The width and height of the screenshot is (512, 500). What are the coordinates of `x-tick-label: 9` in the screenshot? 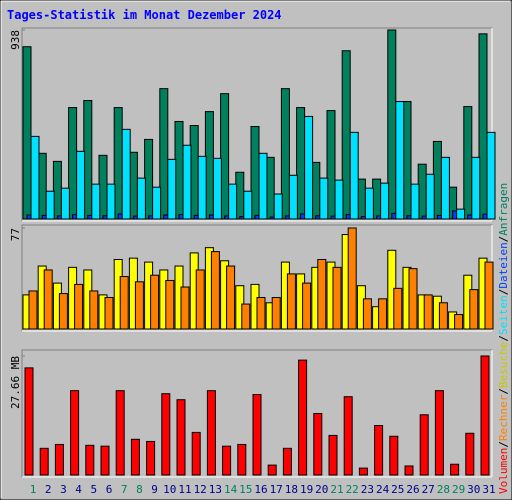 It's located at (154, 489).